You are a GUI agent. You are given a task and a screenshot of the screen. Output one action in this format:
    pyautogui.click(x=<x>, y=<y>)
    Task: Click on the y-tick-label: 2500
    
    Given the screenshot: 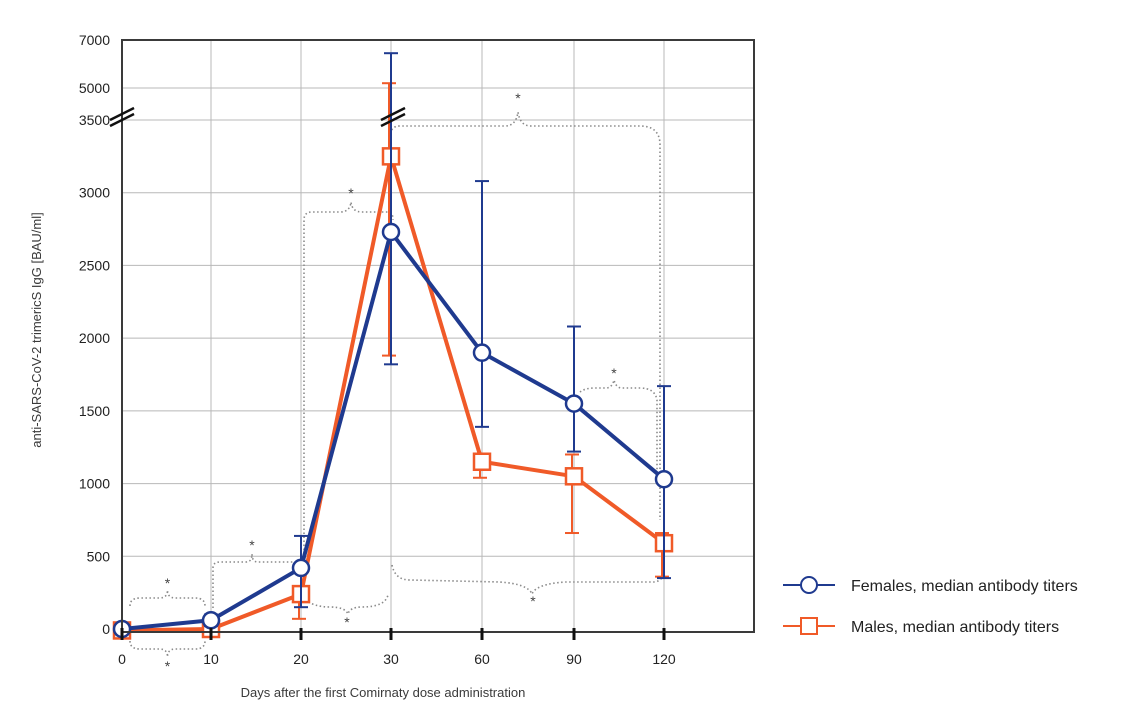 What is the action you would take?
    pyautogui.click(x=94, y=265)
    